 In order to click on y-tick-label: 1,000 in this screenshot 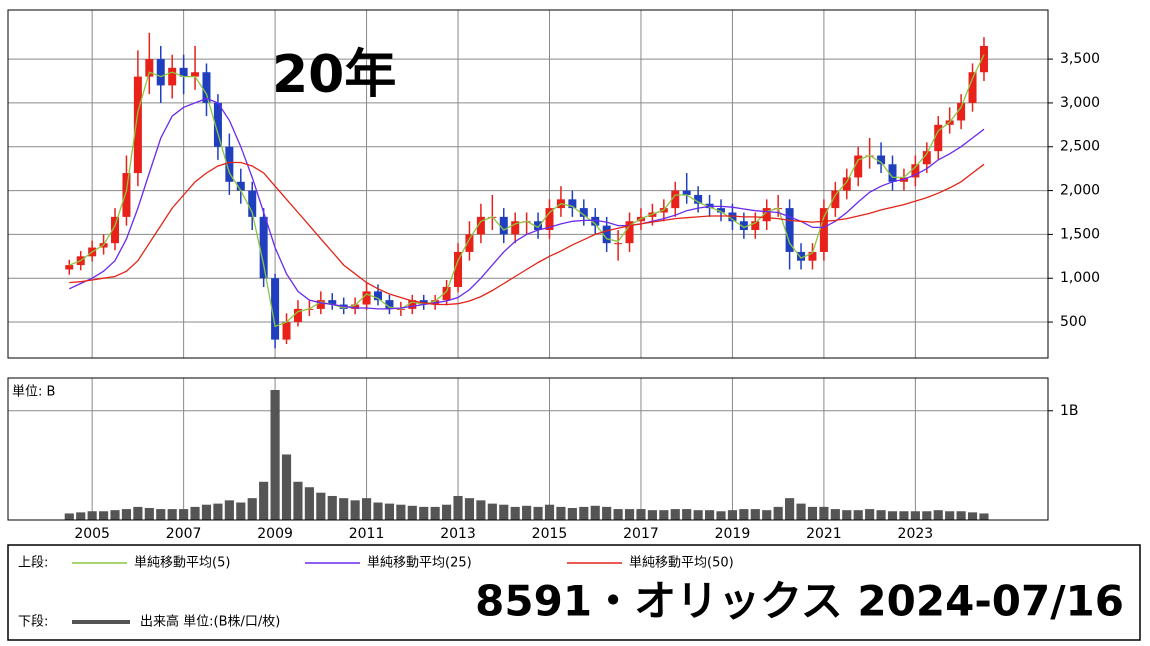, I will do `click(1080, 278)`.